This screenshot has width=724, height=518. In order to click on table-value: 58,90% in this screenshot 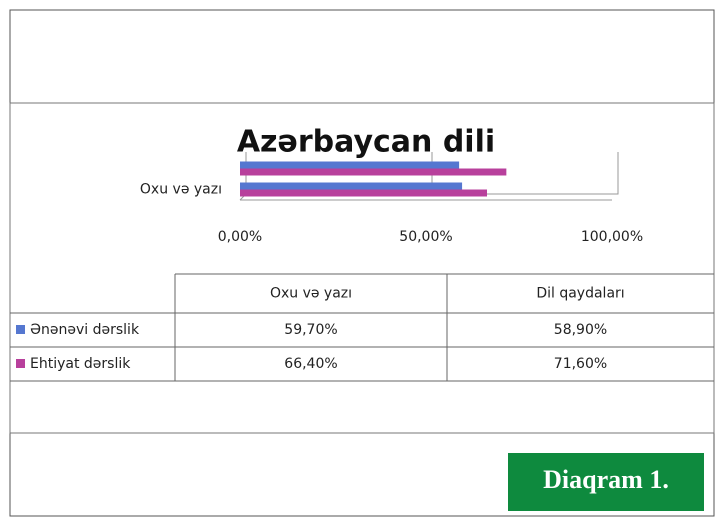, I will do `click(580, 330)`.